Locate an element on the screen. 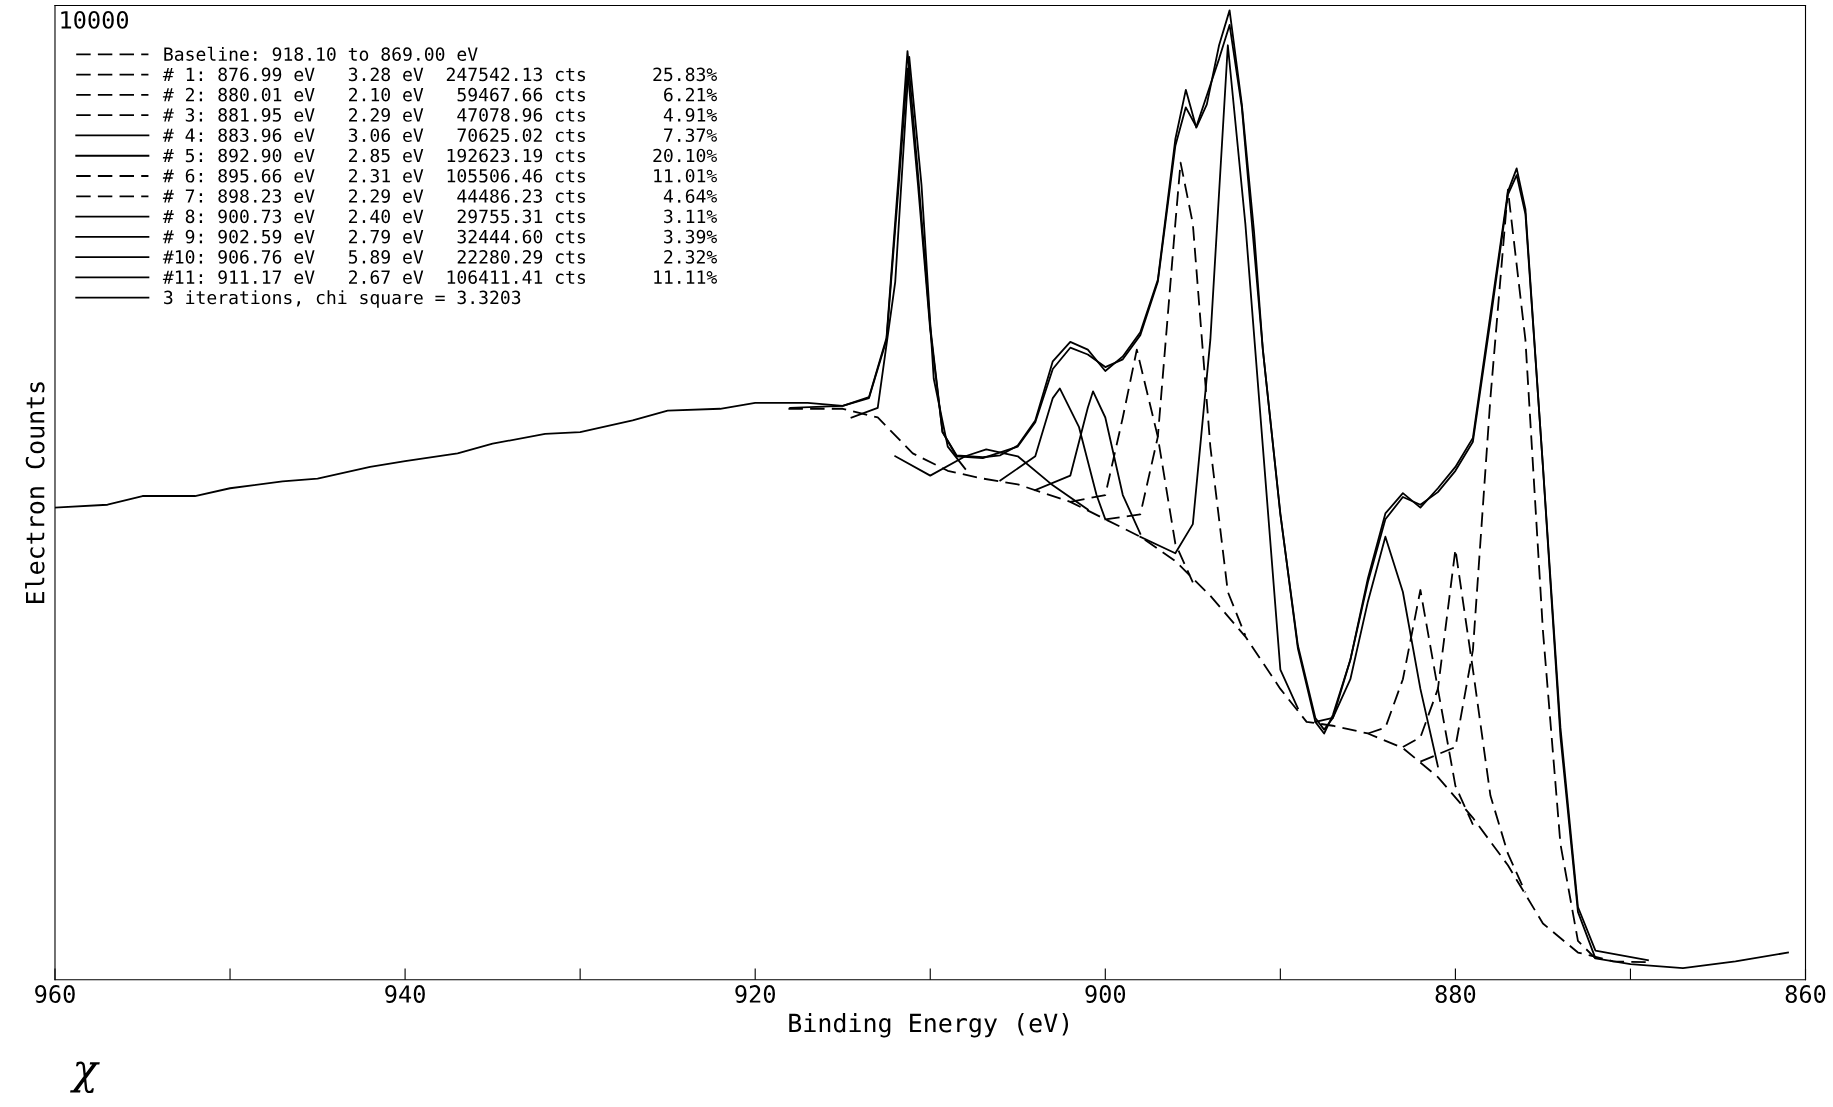 The height and width of the screenshot is (1107, 1833). legend-label: # 1: 876.99 eV 3.28 eV 247542.13 cts 25.83% is located at coordinates (439, 74).